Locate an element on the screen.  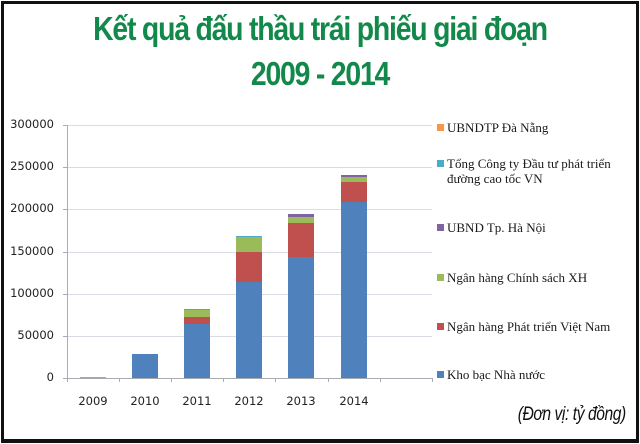
y-tick-label: 50000 is located at coordinates (35, 335).